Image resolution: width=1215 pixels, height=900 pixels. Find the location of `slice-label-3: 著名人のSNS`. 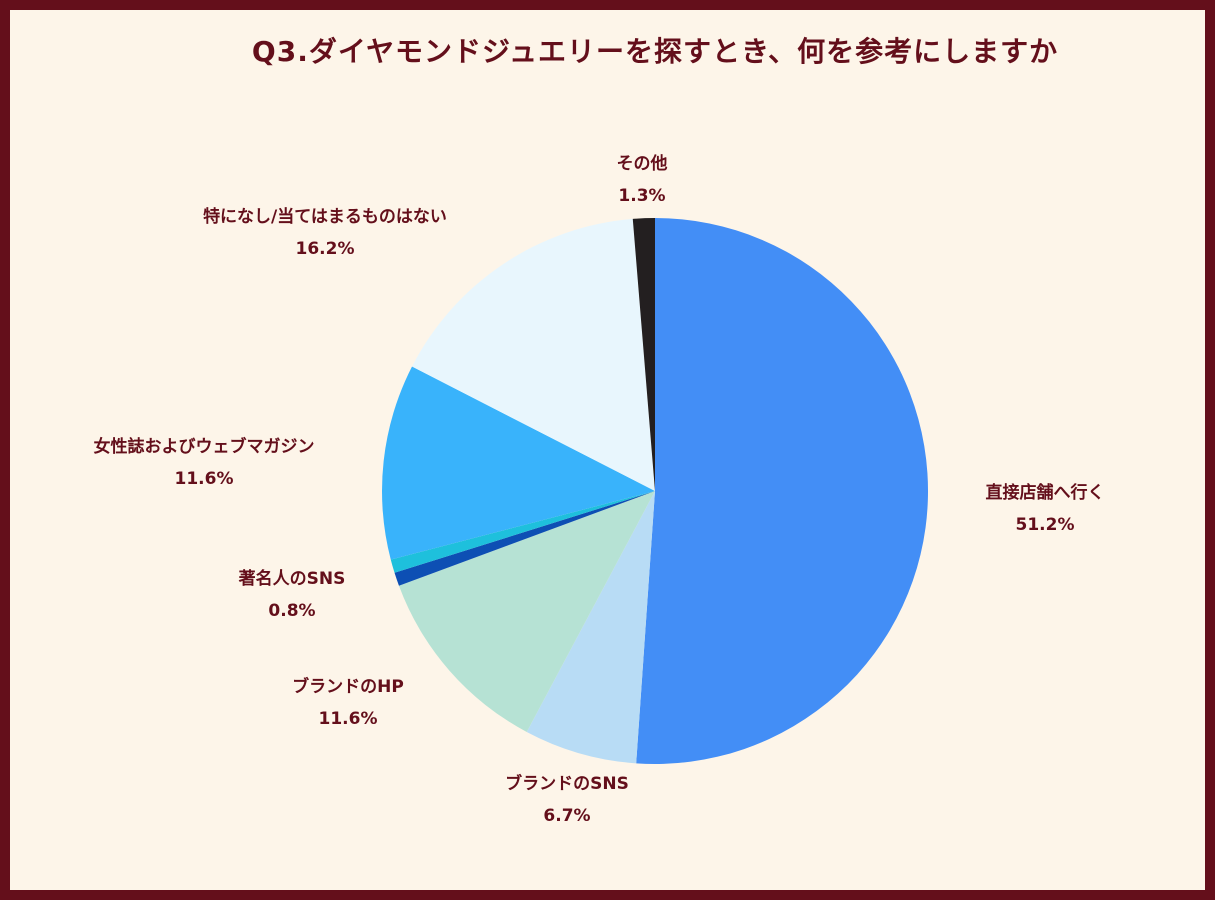

slice-label-3: 著名人のSNS is located at coordinates (292, 578).